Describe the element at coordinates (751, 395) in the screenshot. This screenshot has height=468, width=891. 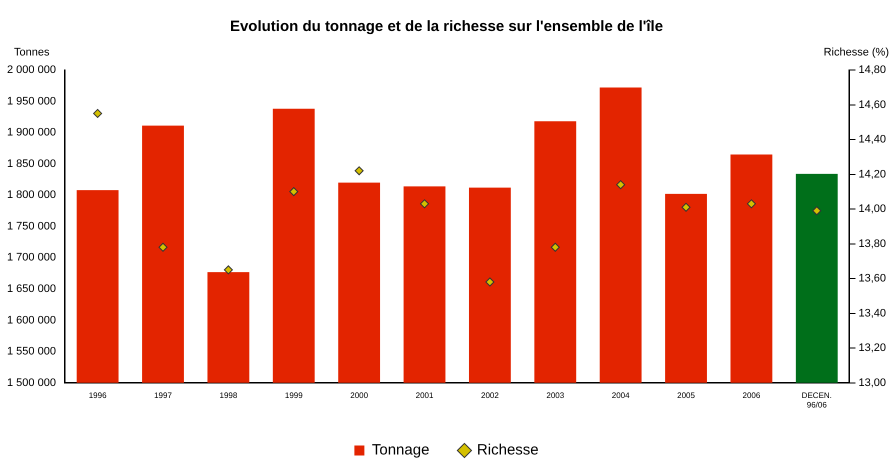
I see `x-tick-label: 2006` at that location.